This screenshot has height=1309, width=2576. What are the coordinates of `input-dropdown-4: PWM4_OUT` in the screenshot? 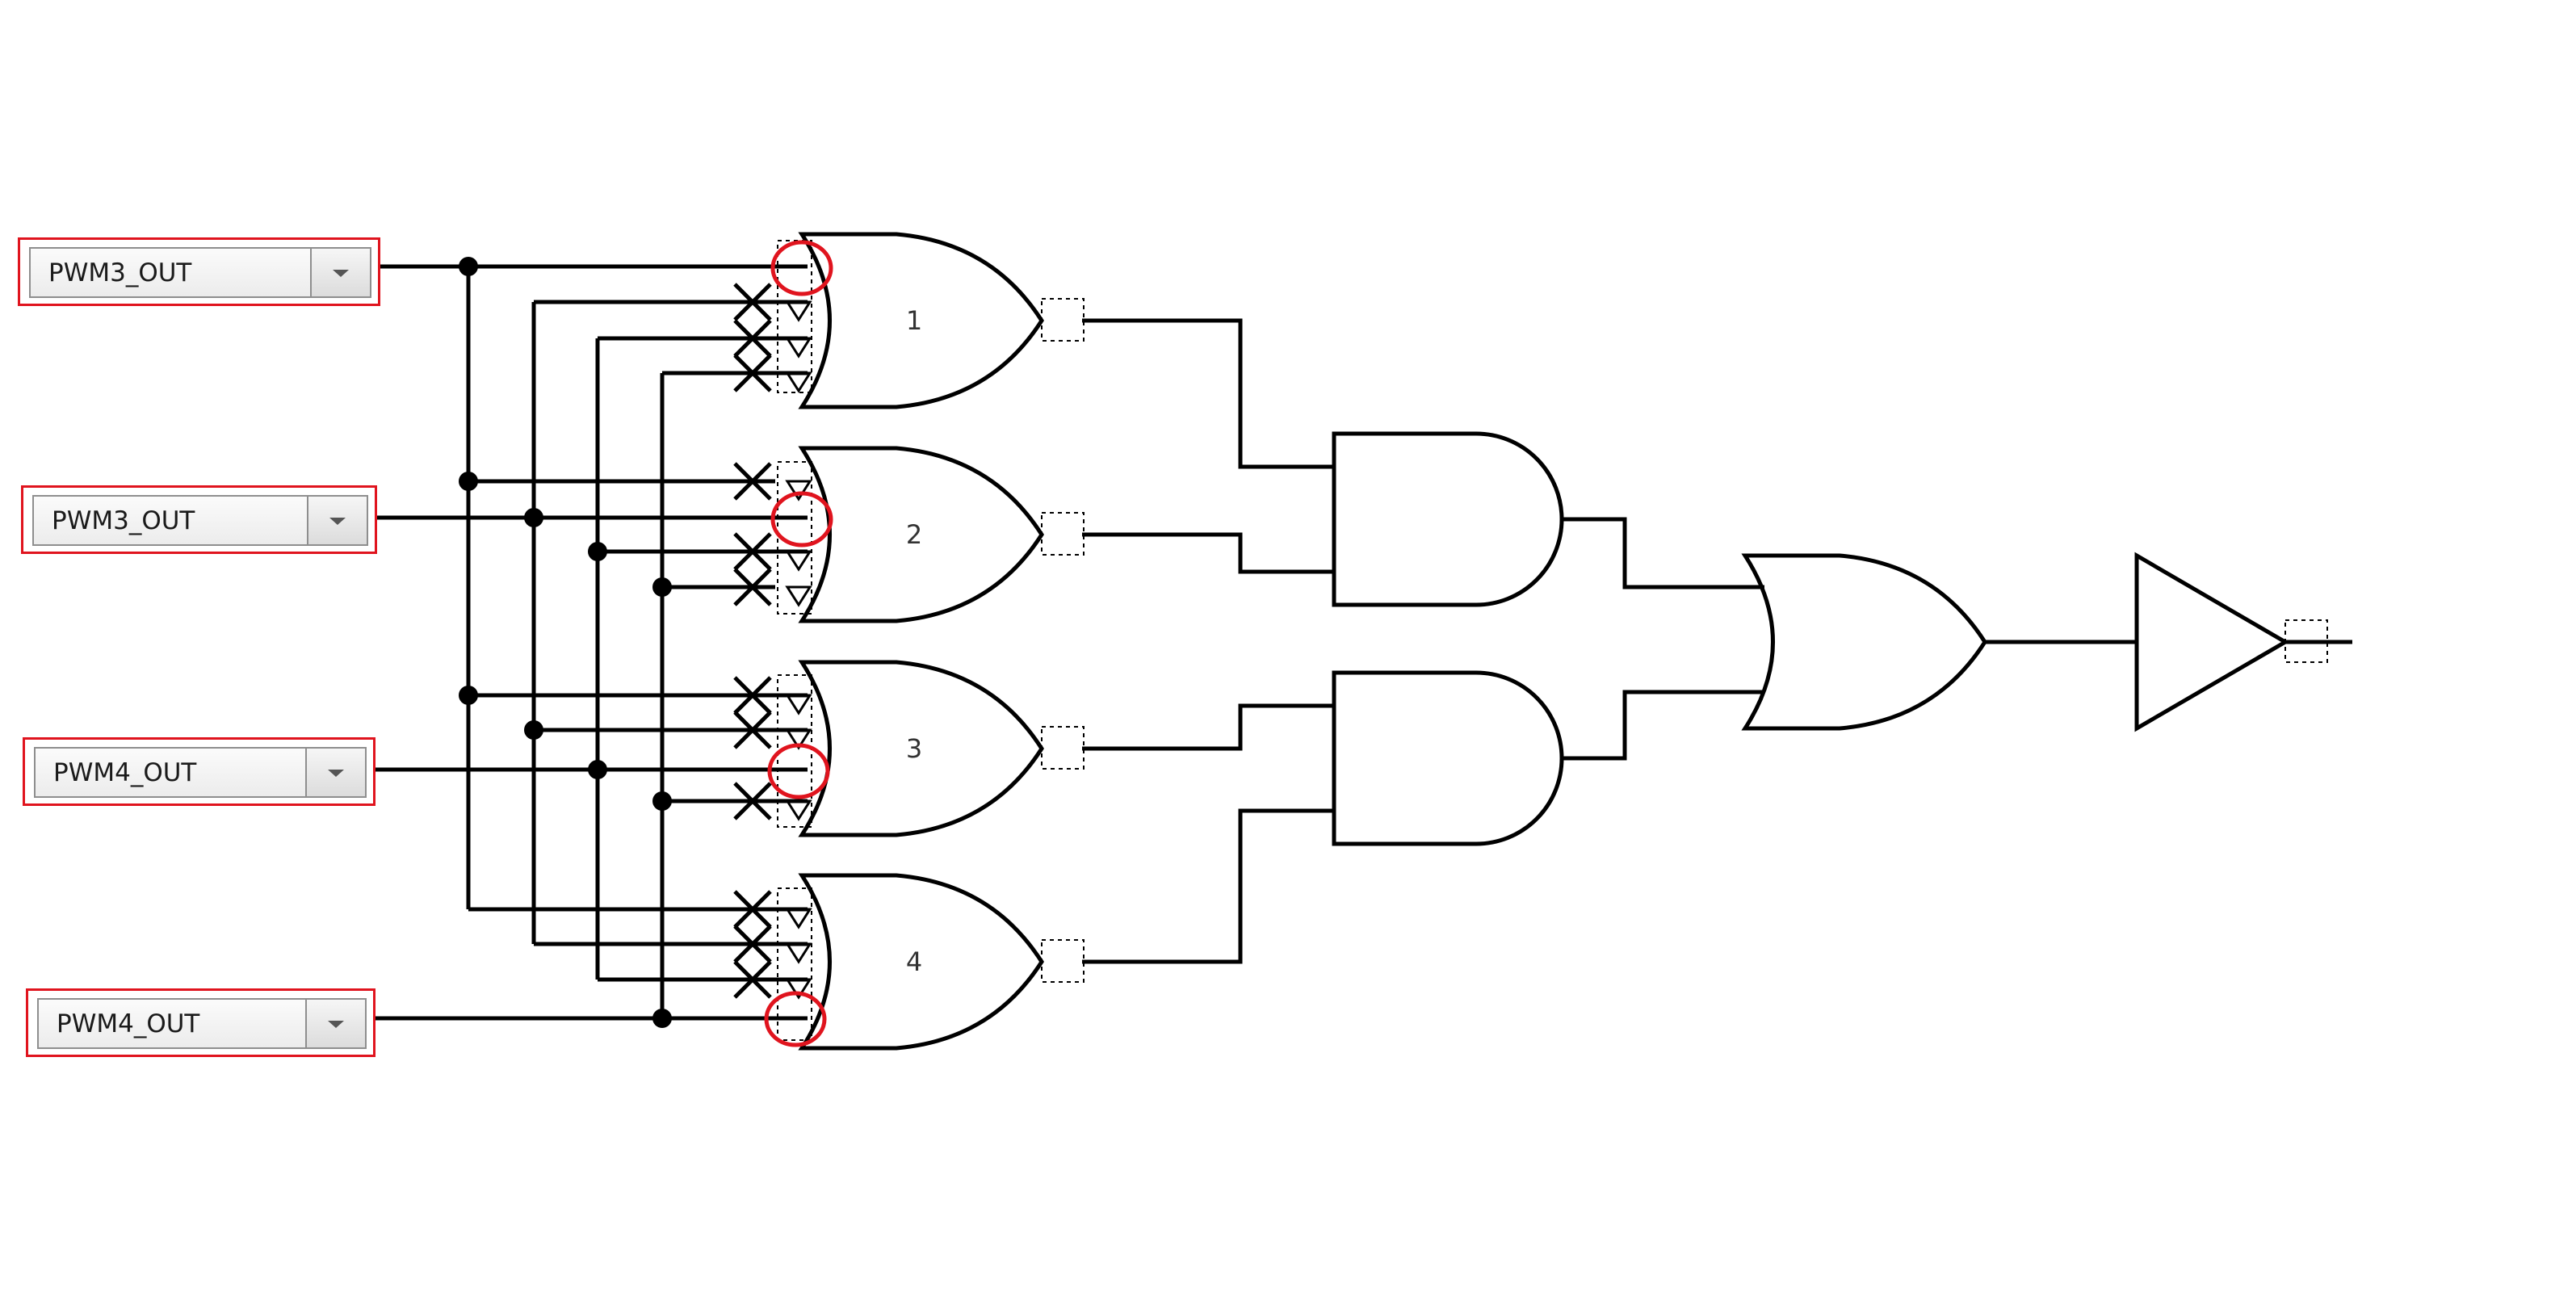 It's located at (202, 1023).